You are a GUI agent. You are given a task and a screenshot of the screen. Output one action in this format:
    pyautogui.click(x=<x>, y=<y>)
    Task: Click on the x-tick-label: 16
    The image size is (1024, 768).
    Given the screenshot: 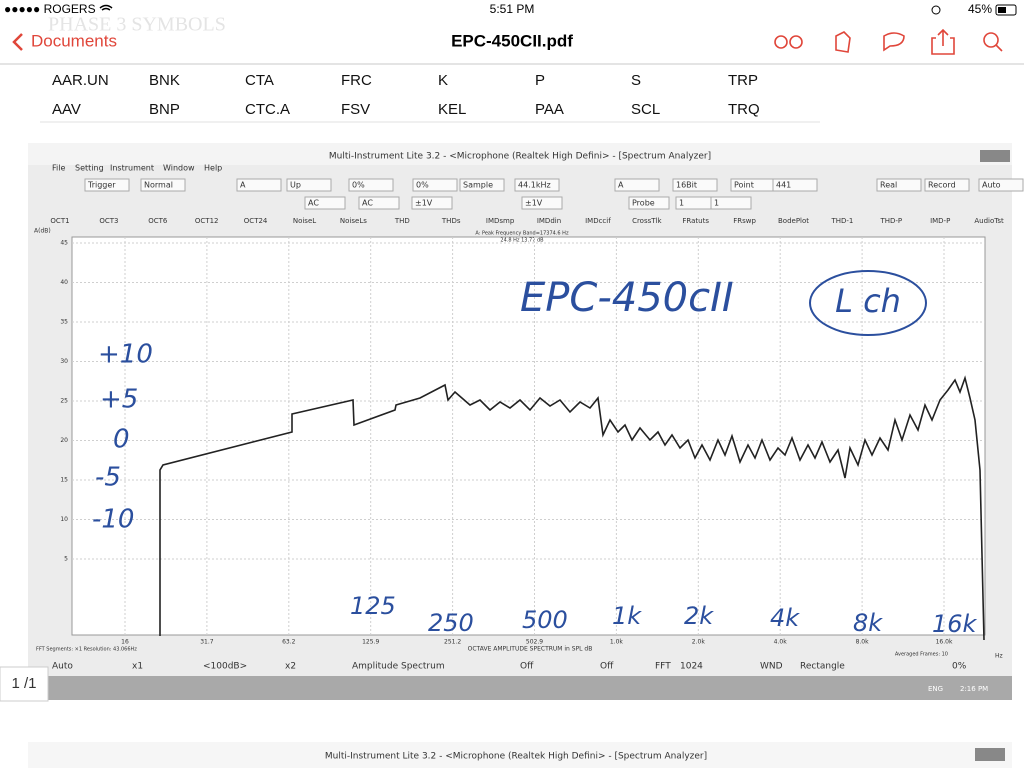 What is the action you would take?
    pyautogui.click(x=125, y=642)
    